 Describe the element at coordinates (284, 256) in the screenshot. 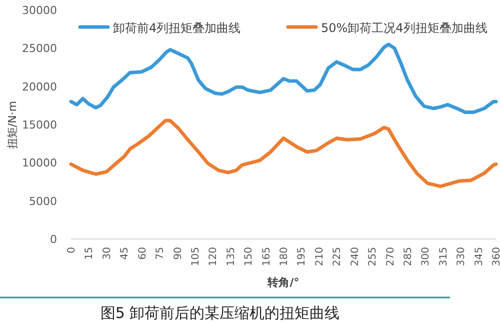

I see `x-tick-label: 180` at that location.